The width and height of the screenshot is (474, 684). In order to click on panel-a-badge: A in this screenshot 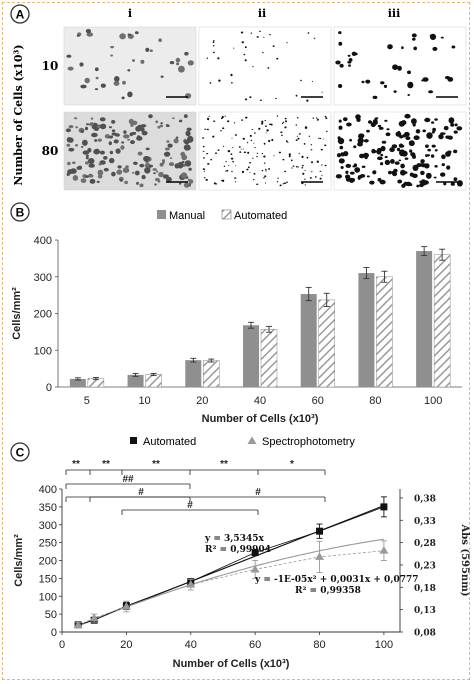, I will do `click(20, 15)`.